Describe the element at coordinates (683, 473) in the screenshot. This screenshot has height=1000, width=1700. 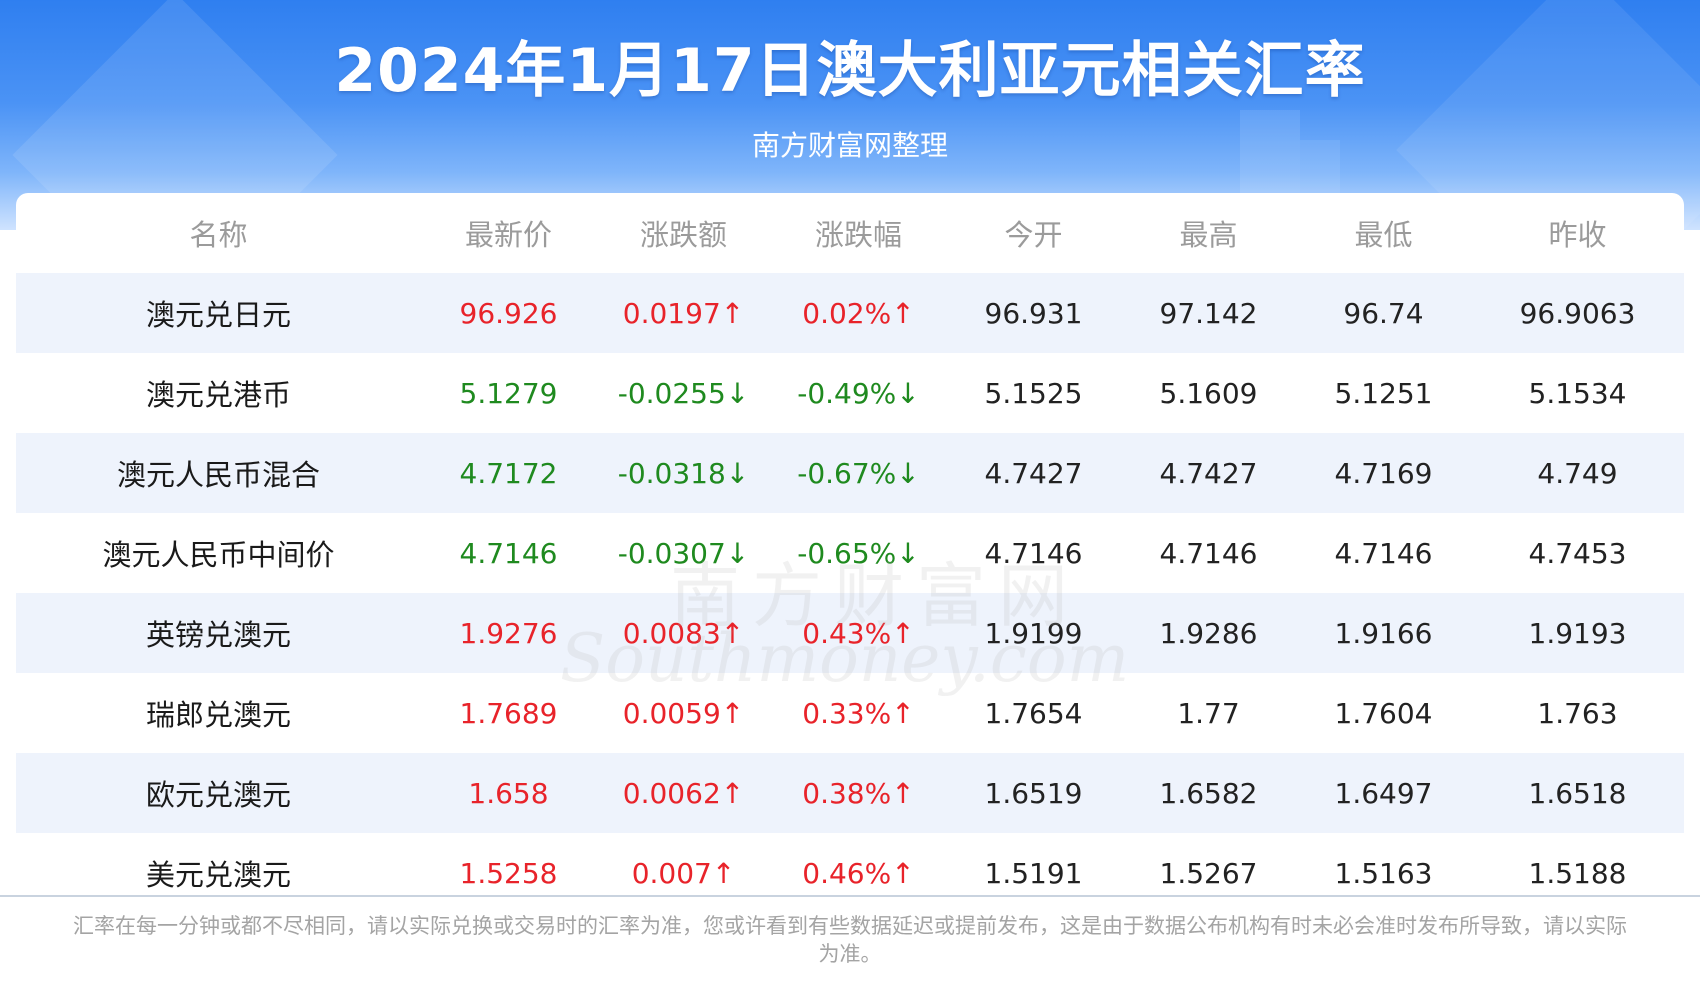
I see `cell-change: -0.0318↓` at that location.